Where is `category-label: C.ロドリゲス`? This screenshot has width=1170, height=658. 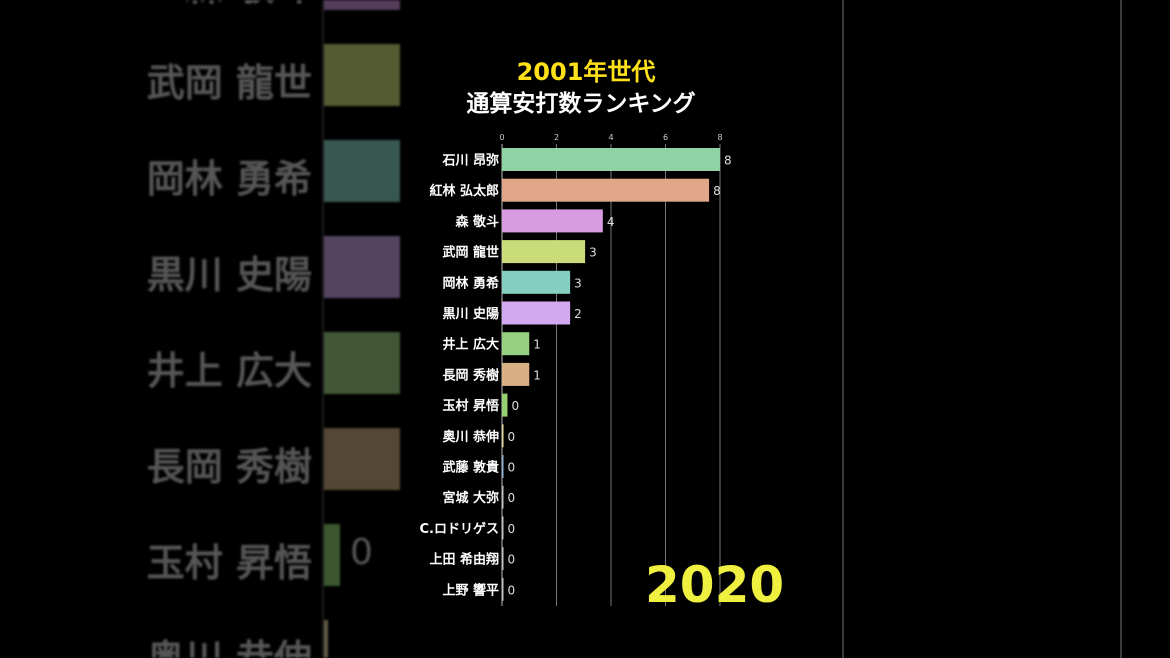 category-label: C.ロドリゲス is located at coordinates (459, 529).